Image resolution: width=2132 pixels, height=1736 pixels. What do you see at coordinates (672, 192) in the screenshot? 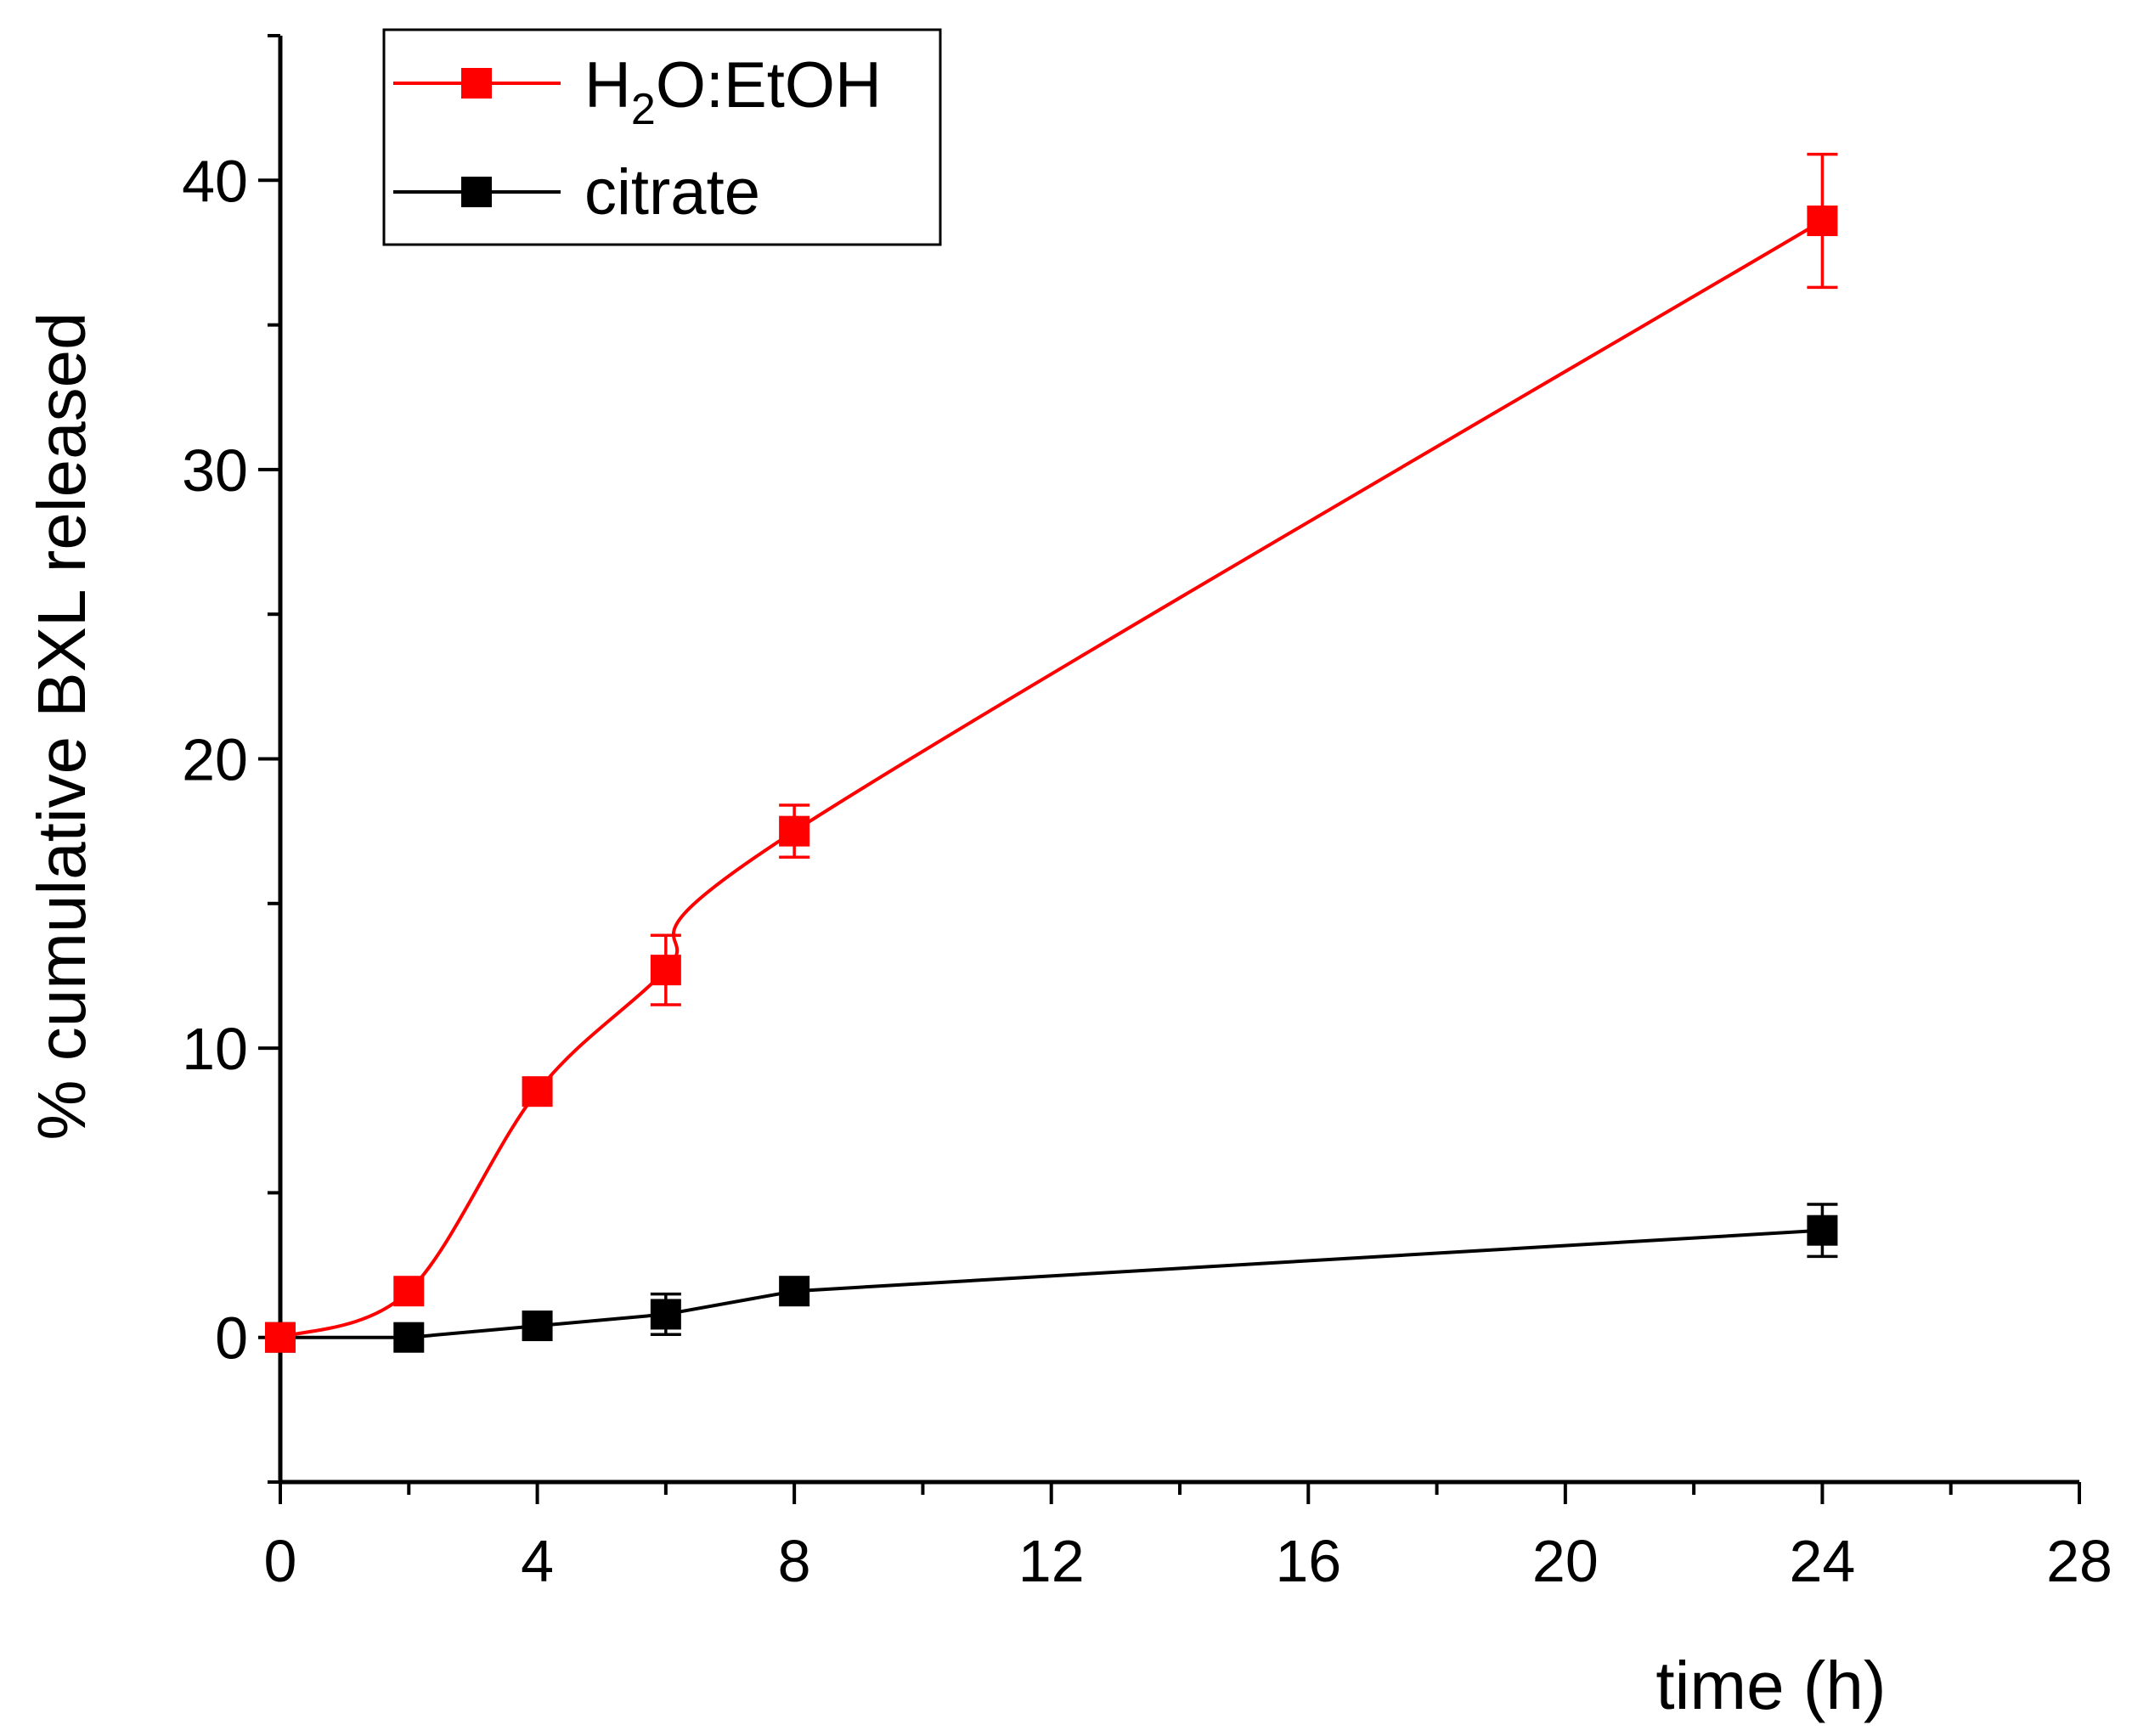
I see `legend-label-citrate: citrate` at bounding box center [672, 192].